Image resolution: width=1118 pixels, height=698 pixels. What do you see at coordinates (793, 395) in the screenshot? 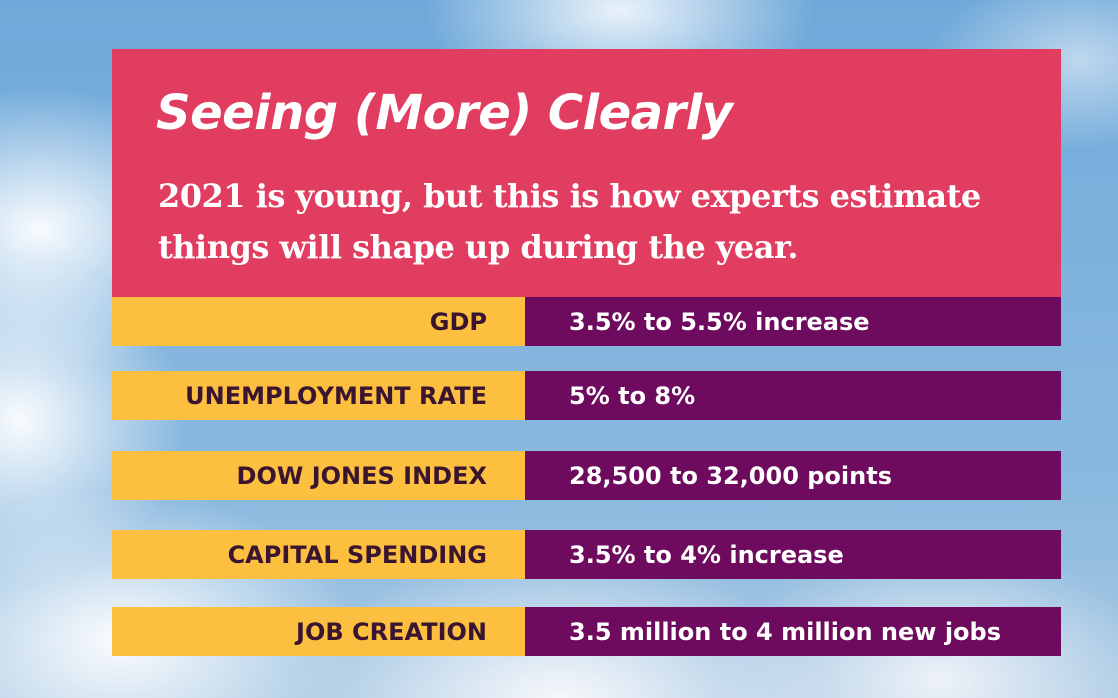
I see `stat-value: 5% to 8%` at bounding box center [793, 395].